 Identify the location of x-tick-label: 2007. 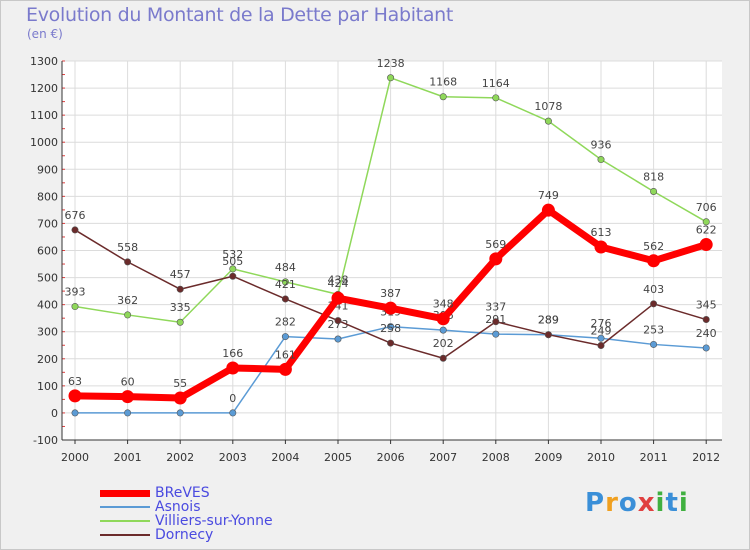
(443, 457).